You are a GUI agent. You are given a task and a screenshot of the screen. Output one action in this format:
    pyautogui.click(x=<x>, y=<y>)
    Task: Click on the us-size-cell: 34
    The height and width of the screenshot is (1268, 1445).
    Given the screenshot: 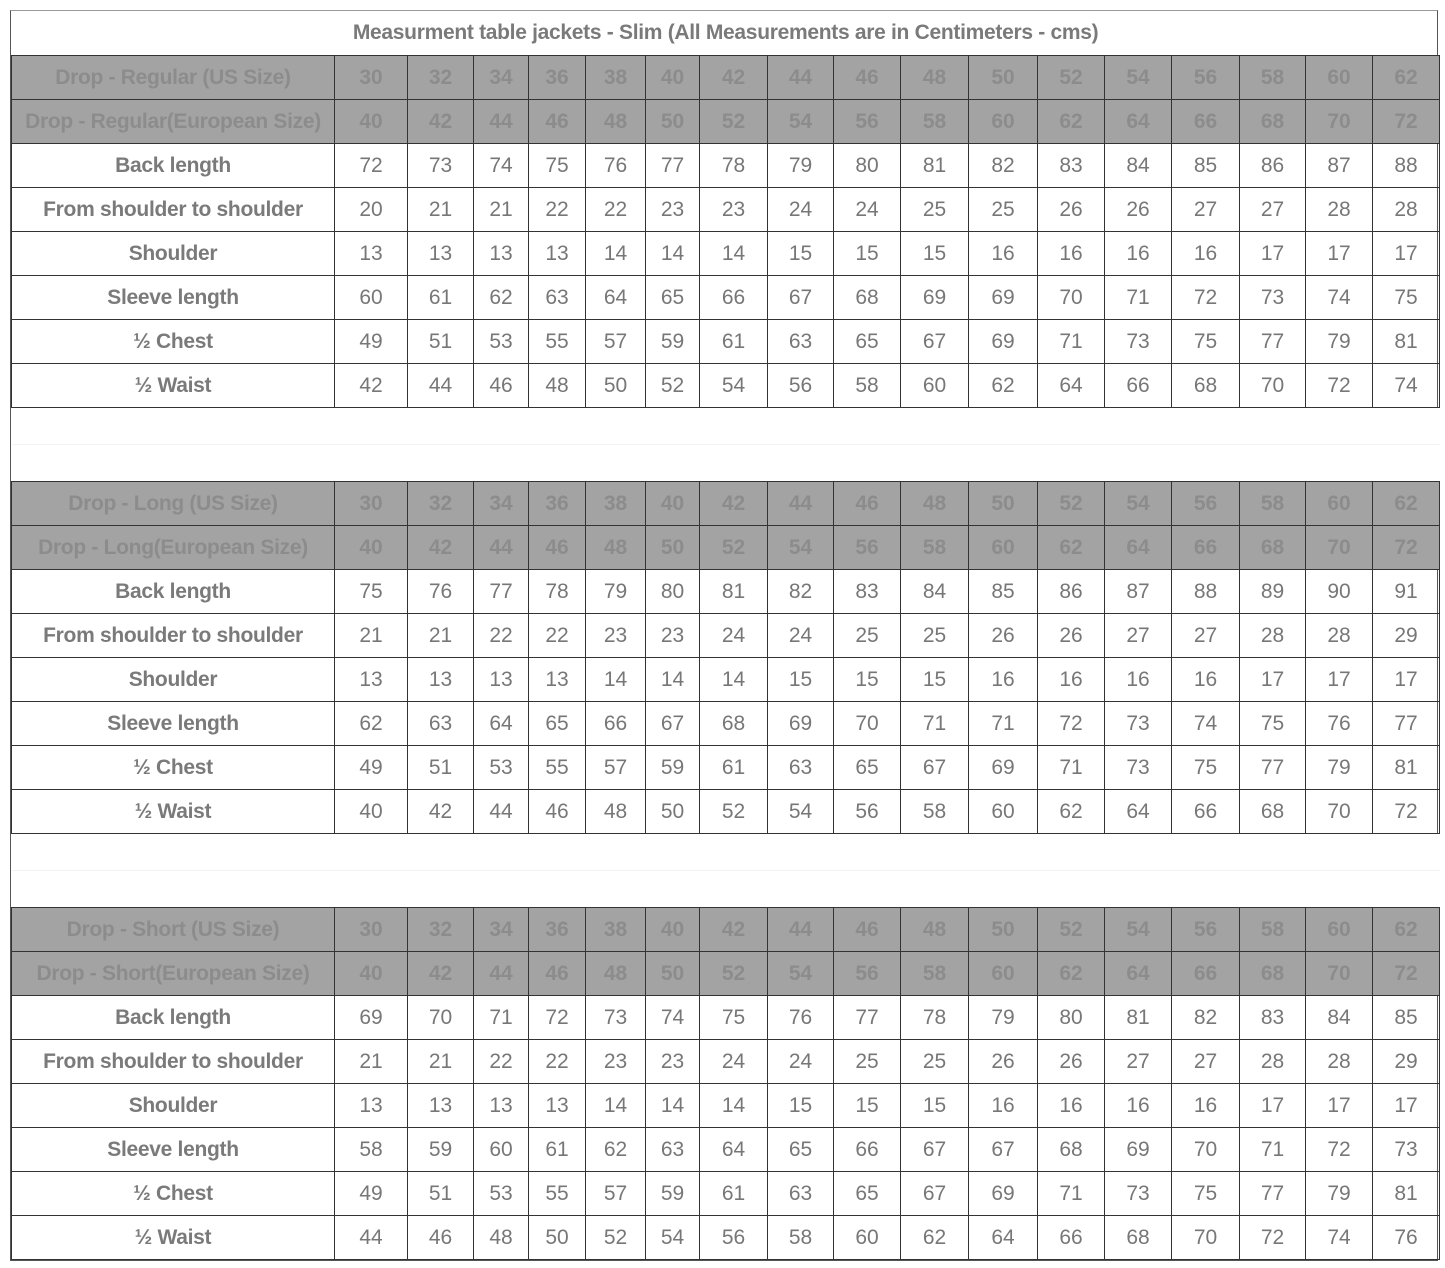 What is the action you would take?
    pyautogui.click(x=501, y=929)
    